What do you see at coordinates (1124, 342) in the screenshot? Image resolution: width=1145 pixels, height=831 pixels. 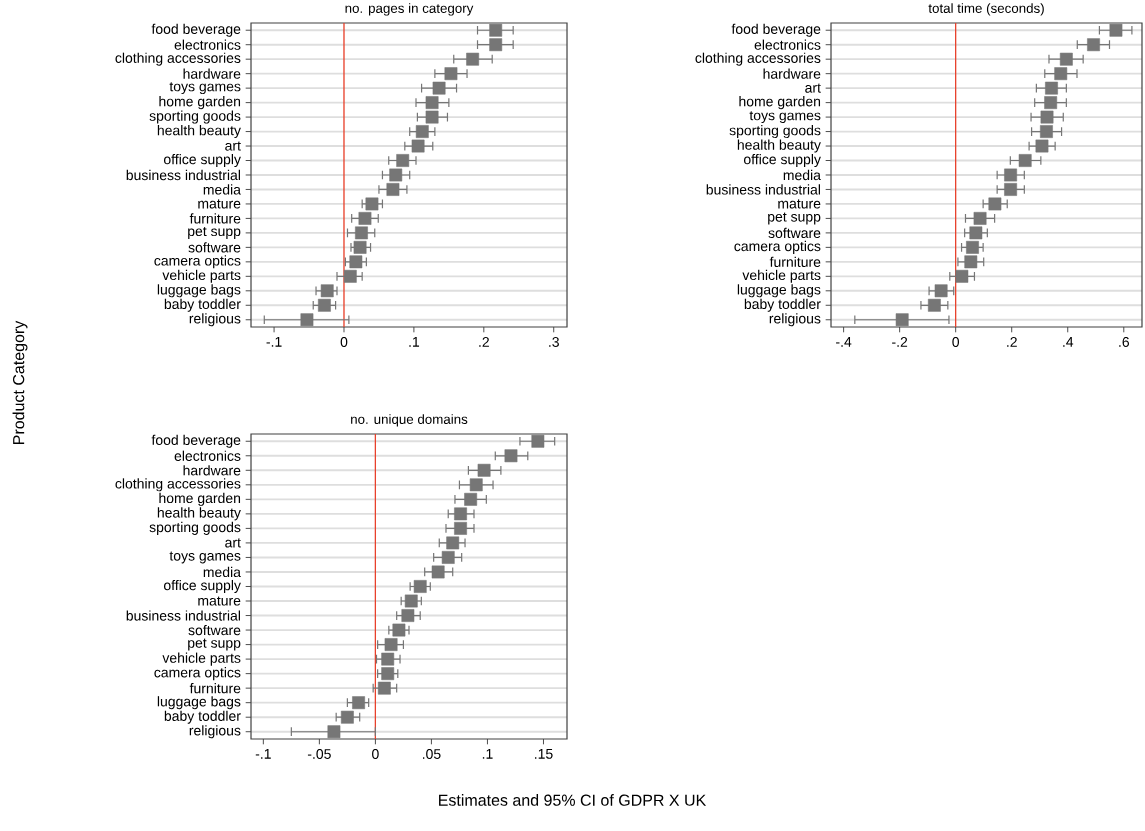 I see `x-tick-label: .6` at bounding box center [1124, 342].